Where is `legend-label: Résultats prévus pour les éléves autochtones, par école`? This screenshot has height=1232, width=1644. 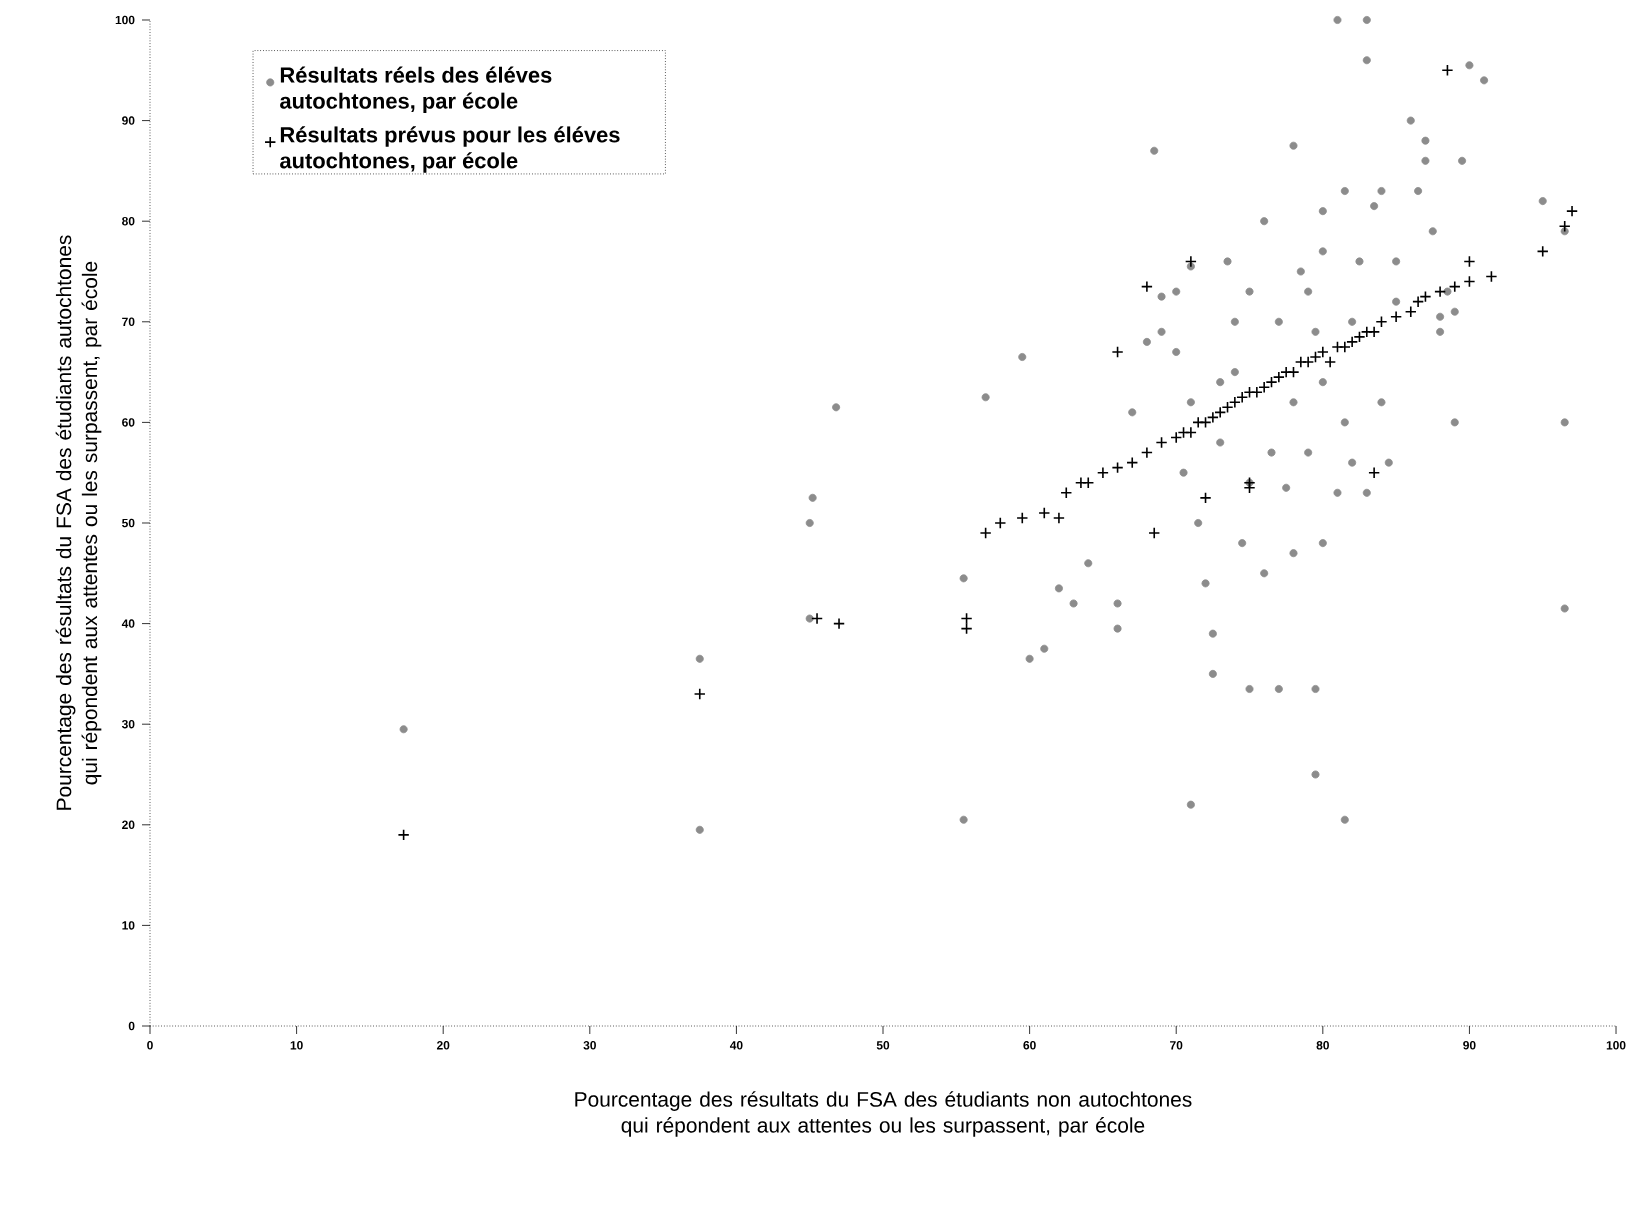 legend-label: Résultats prévus pour les éléves autochtones, par école is located at coordinates (450, 149).